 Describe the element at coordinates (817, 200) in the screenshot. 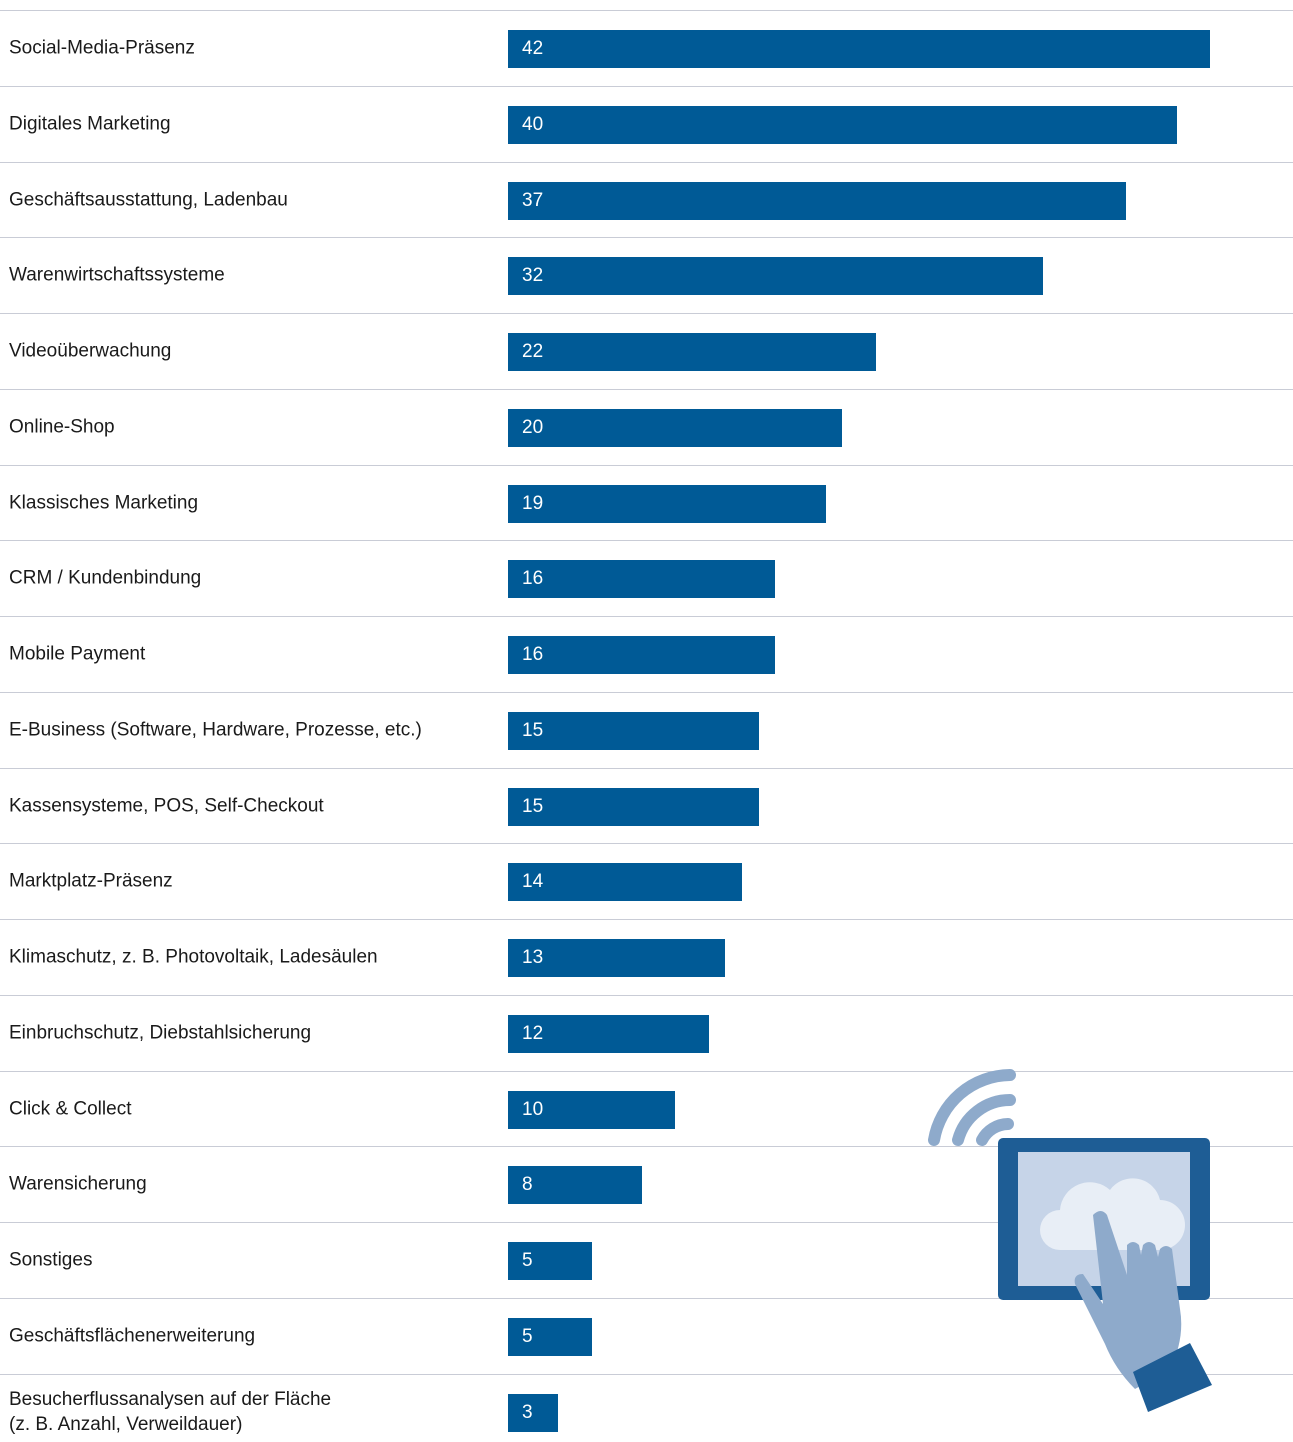

I see `bar: 37` at that location.